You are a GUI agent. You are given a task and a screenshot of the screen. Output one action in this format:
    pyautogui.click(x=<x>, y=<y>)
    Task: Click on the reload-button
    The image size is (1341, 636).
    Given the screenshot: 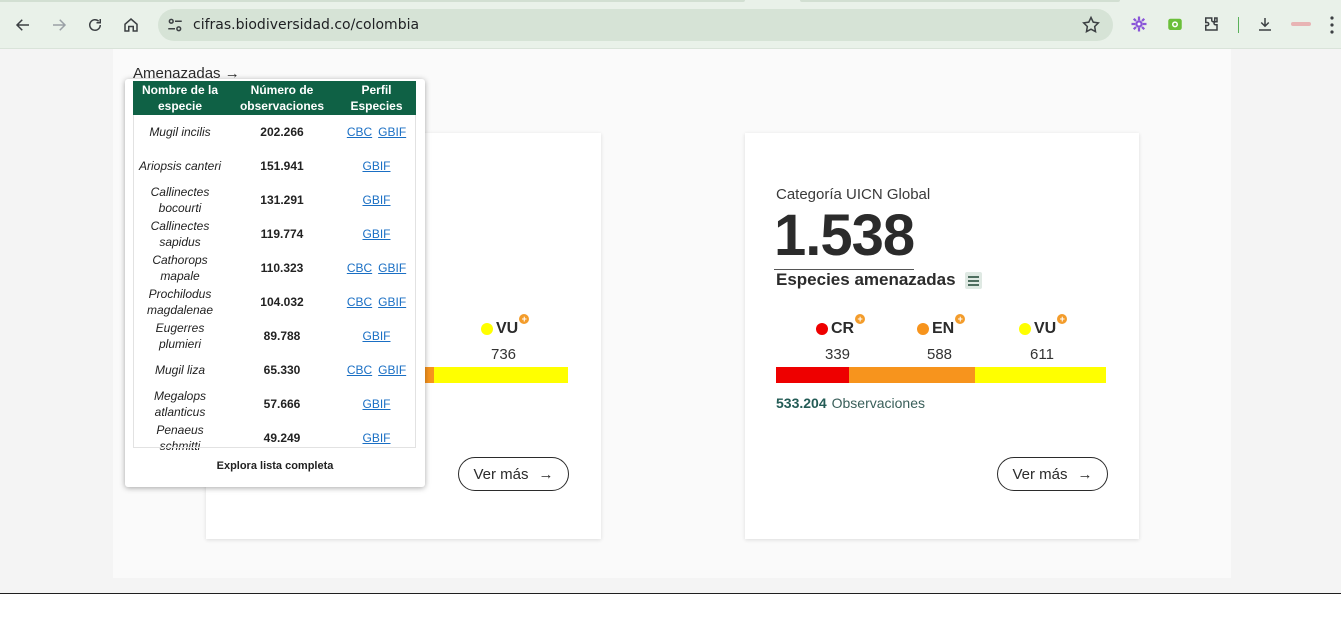 What is the action you would take?
    pyautogui.click(x=95, y=25)
    